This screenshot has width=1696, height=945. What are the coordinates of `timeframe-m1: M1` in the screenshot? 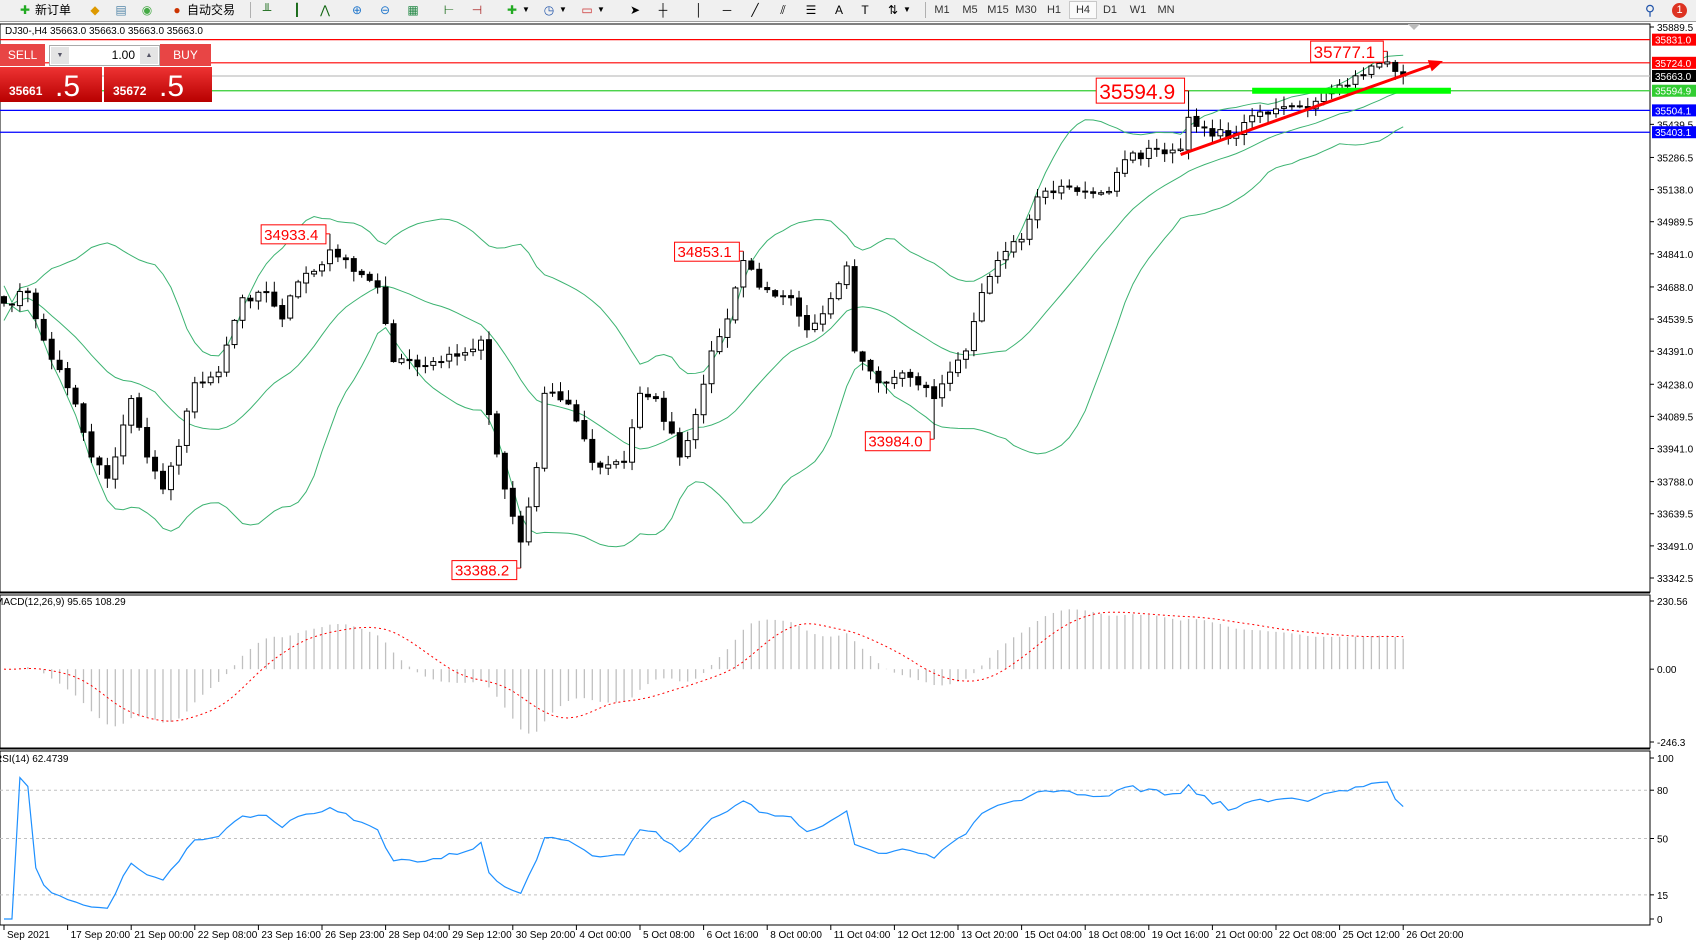 It's located at (942, 10).